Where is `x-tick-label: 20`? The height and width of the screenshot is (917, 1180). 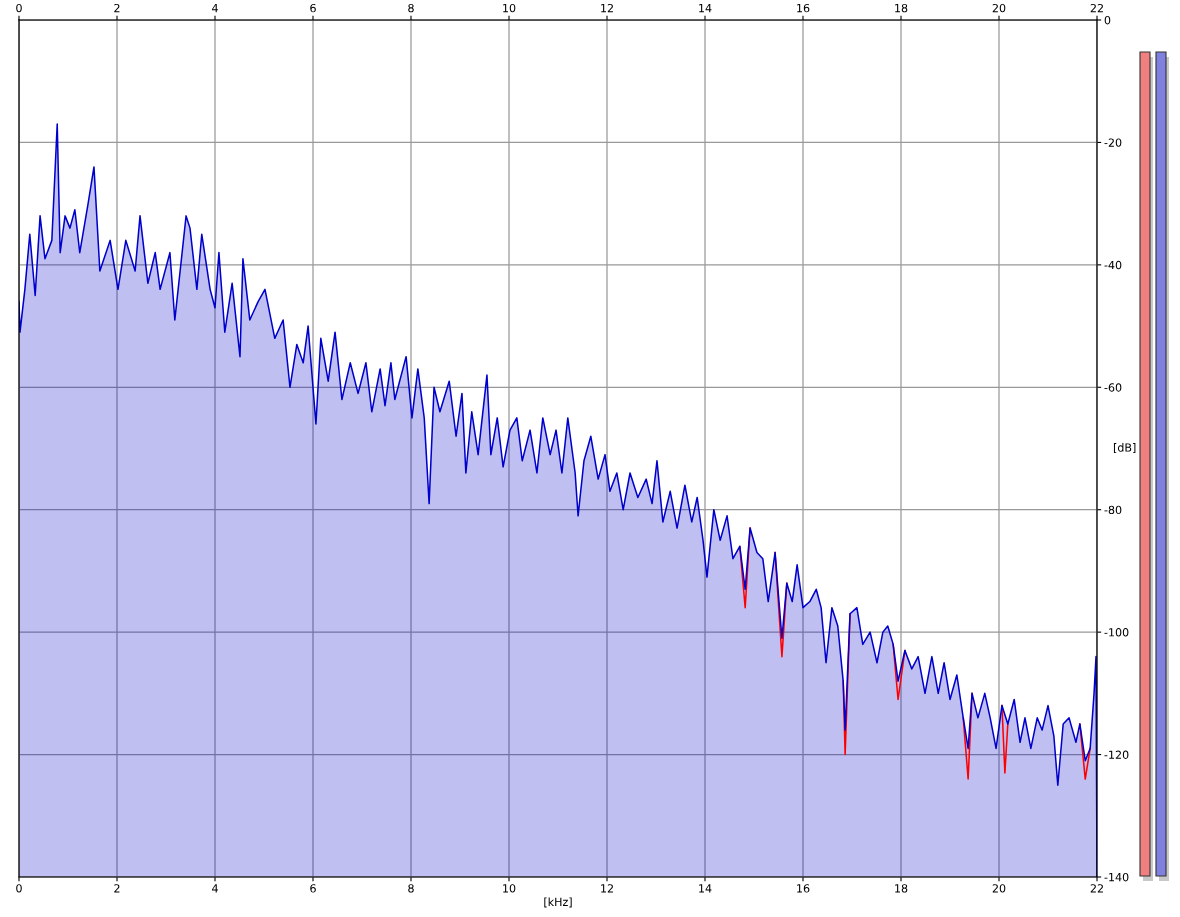
x-tick-label: 20 is located at coordinates (999, 888).